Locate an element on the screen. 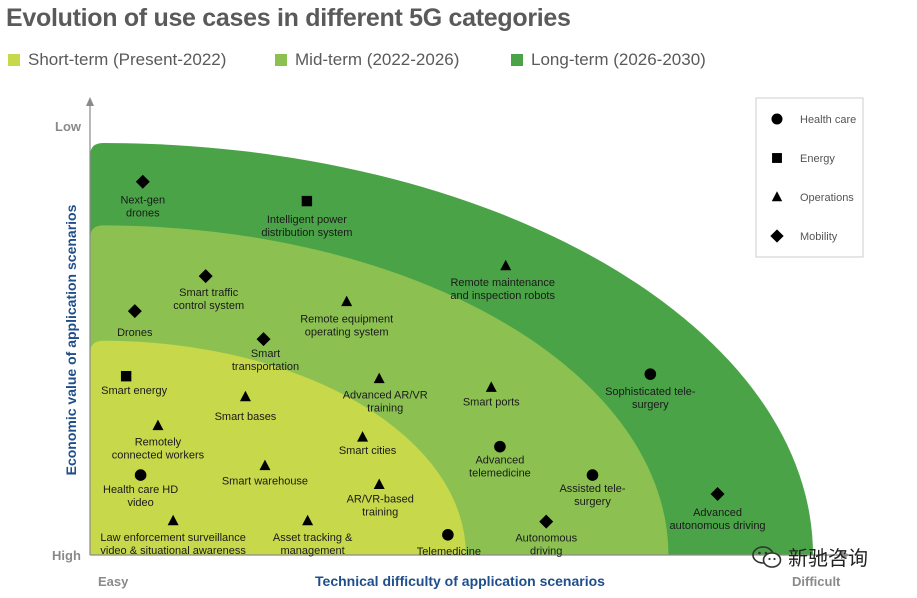 The image size is (917, 598). wechat-icon is located at coordinates (767, 556).